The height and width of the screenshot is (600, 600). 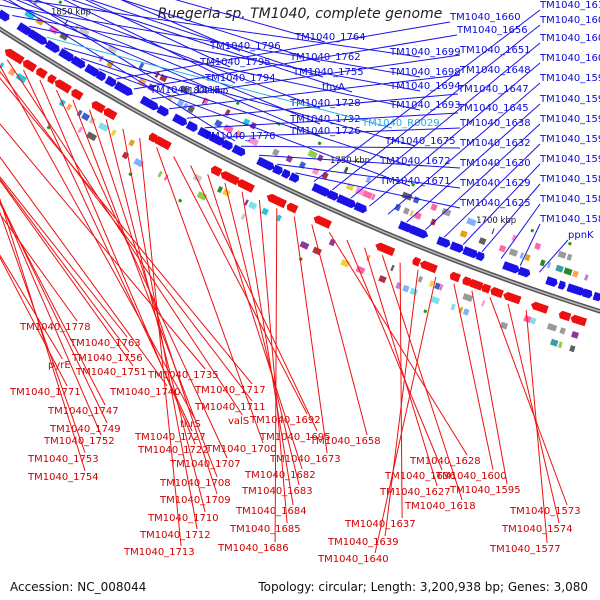 What do you see at coordinates (204, 101) in the screenshot?
I see `kbp-tick` at bounding box center [204, 101].